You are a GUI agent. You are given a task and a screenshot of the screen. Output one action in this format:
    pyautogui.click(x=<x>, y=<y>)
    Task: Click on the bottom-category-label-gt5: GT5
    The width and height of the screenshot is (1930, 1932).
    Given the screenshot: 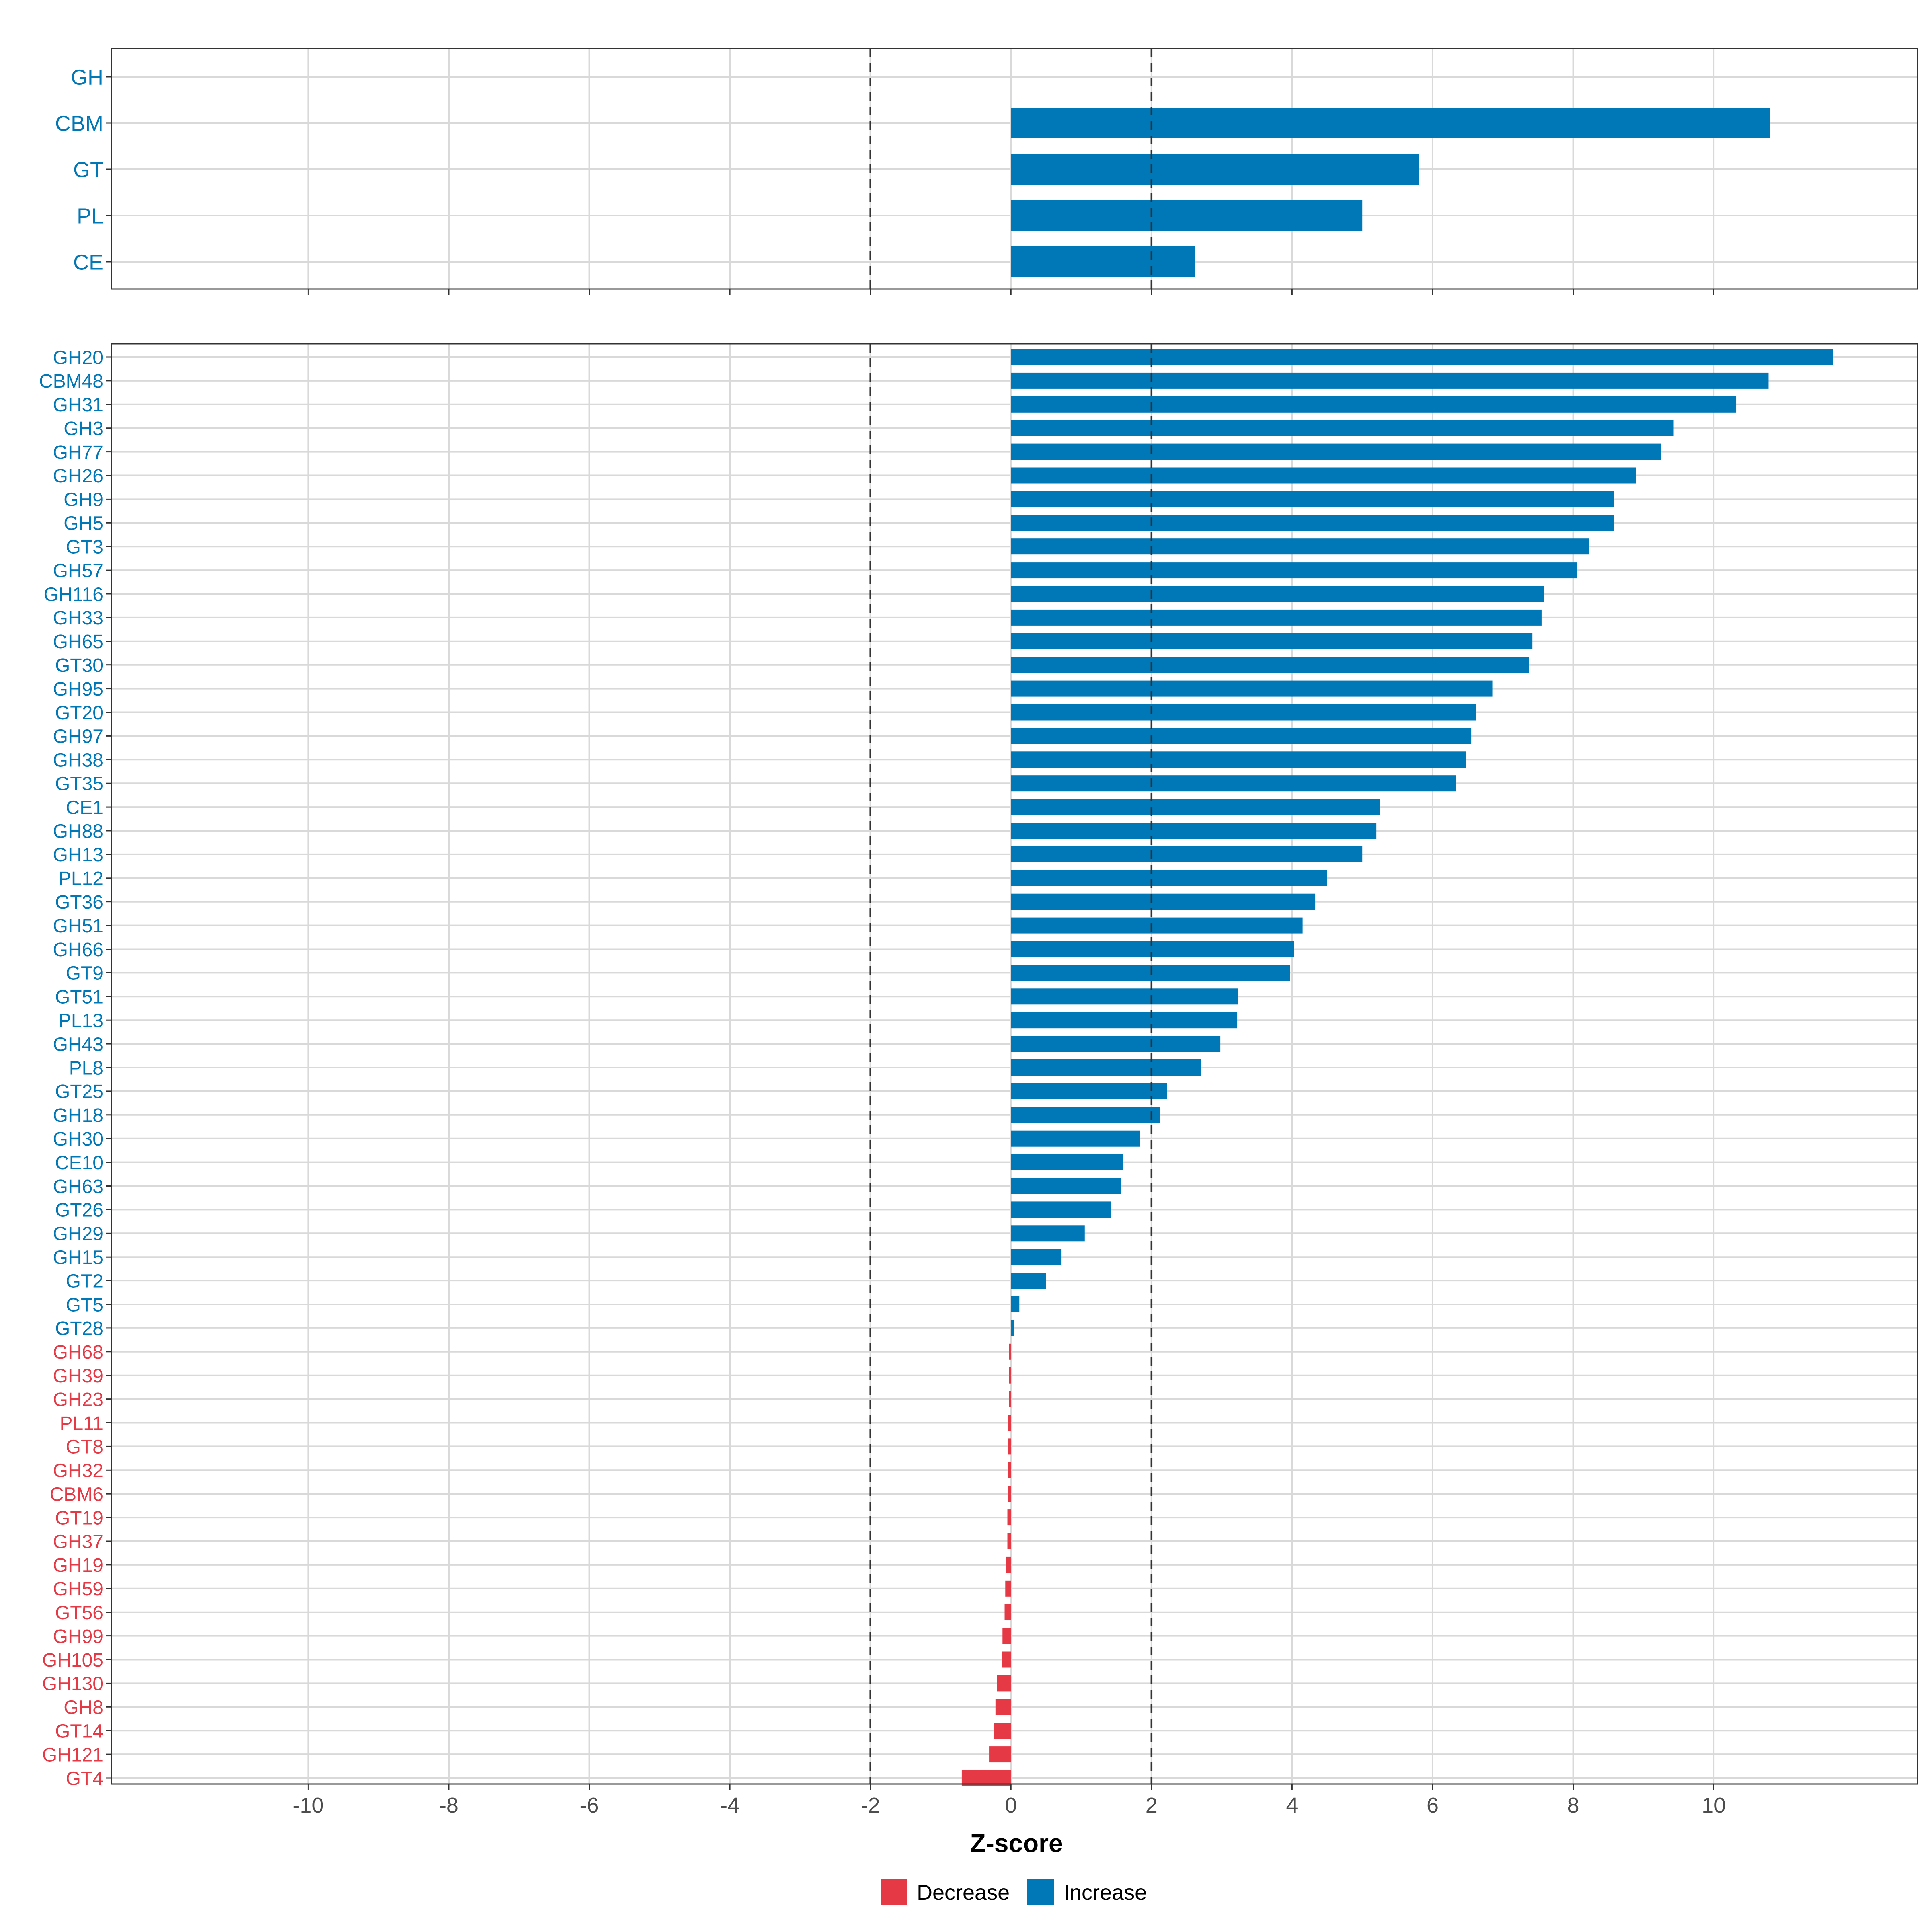 What is the action you would take?
    pyautogui.click(x=84, y=1305)
    